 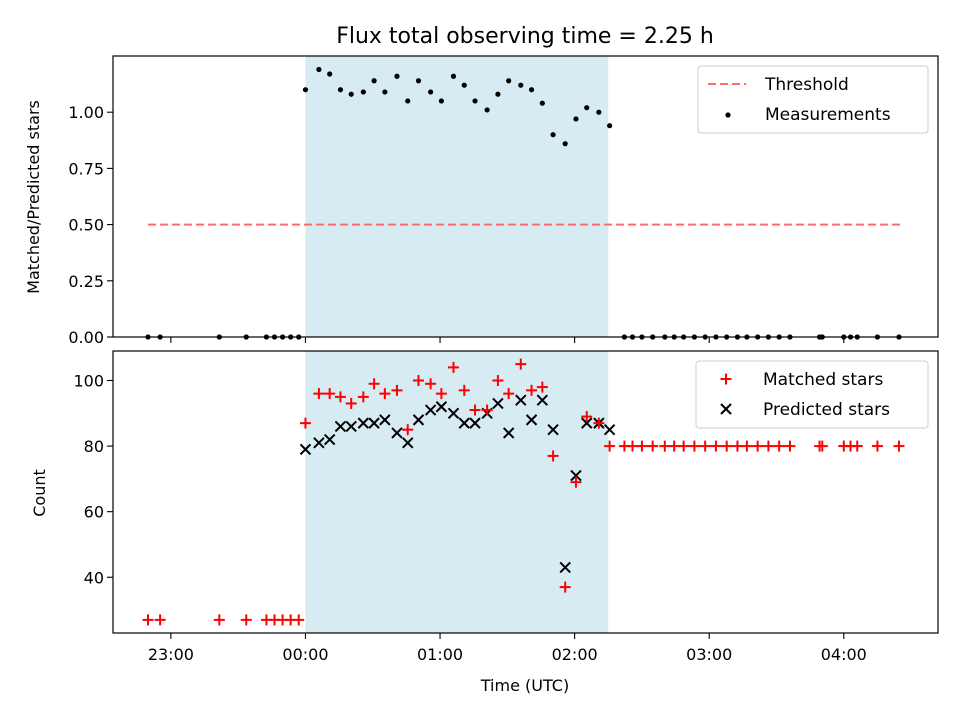 What do you see at coordinates (440, 654) in the screenshot?
I see `x-tick-label: 01:00` at bounding box center [440, 654].